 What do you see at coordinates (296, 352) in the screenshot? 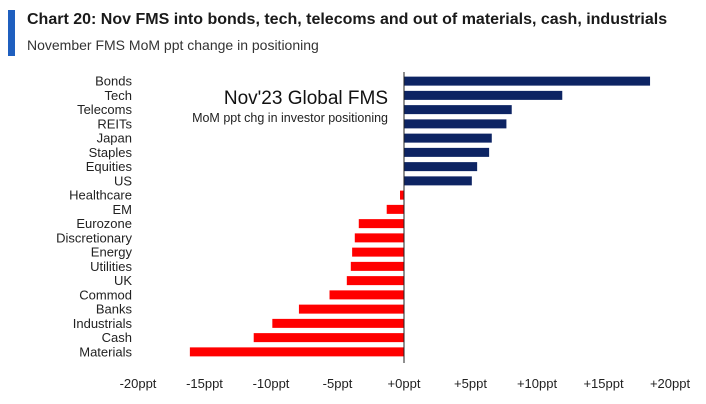
I see `bar-materials` at bounding box center [296, 352].